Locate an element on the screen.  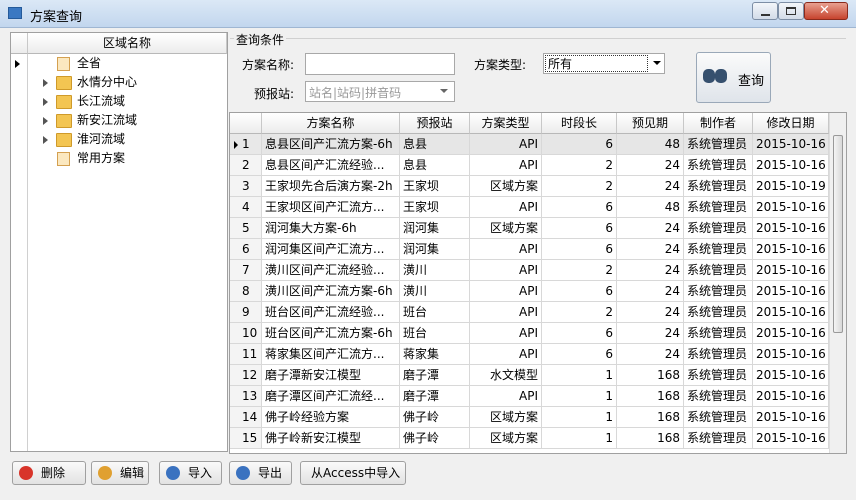
station-input: 站名|站码|拼音码 is located at coordinates (380, 91).